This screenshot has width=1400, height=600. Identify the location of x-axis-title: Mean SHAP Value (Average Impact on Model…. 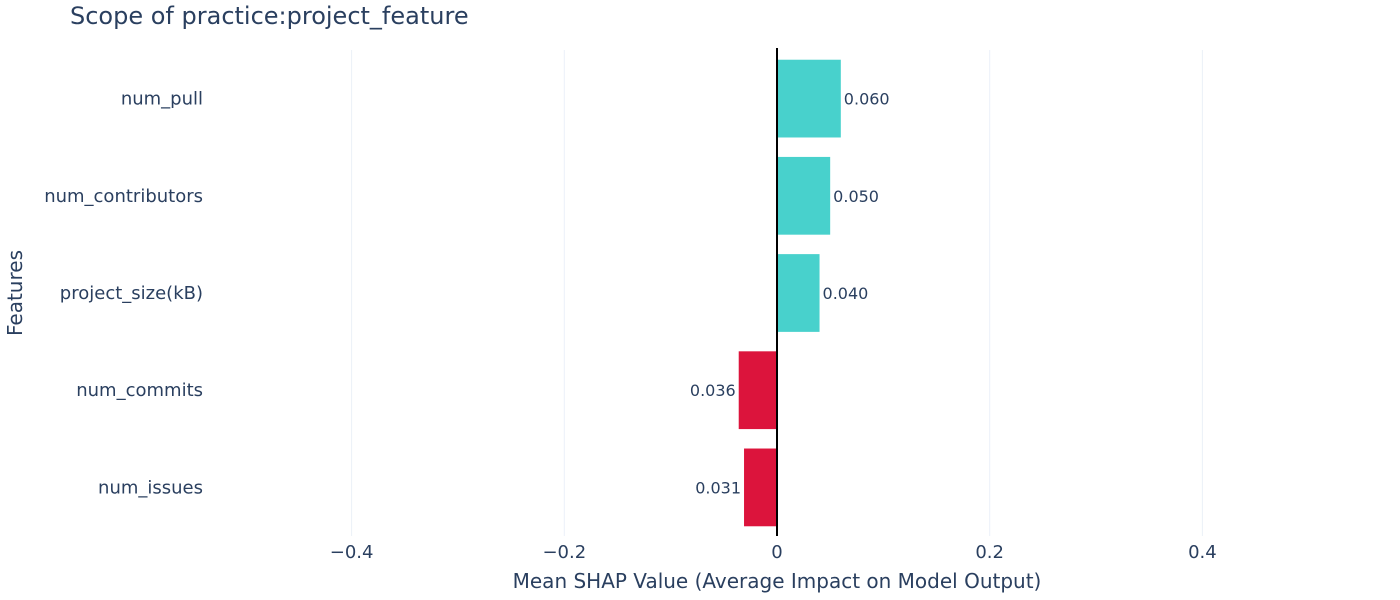
(777, 581).